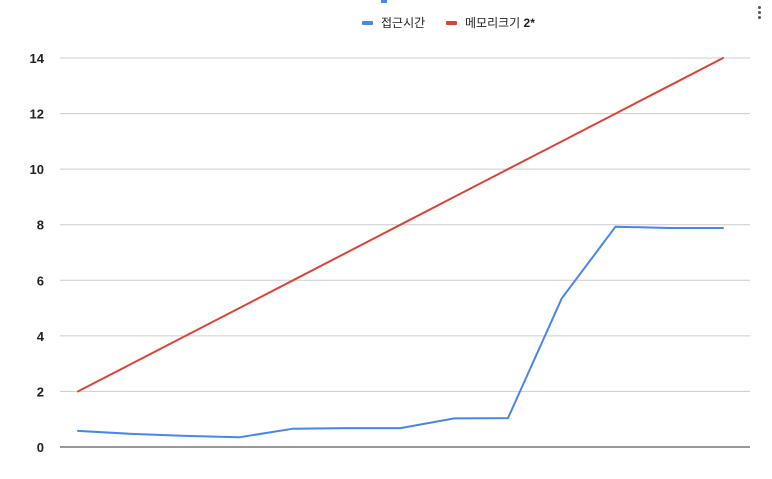 The width and height of the screenshot is (772, 479). What do you see at coordinates (37, 114) in the screenshot?
I see `y-tick-label: 12` at bounding box center [37, 114].